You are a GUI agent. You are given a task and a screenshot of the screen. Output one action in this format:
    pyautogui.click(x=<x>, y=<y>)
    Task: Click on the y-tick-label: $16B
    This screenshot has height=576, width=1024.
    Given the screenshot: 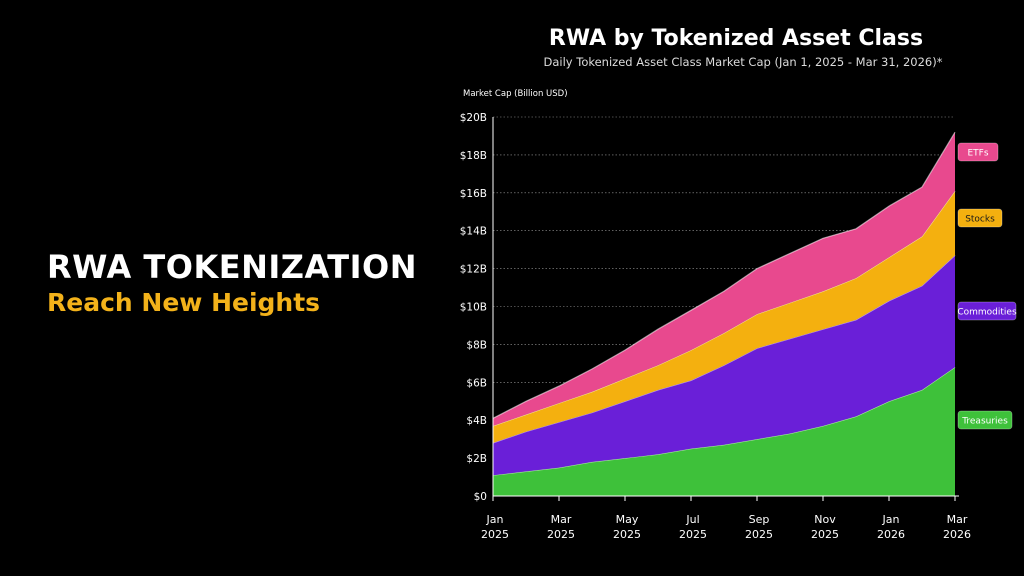 What is the action you would take?
    pyautogui.click(x=473, y=194)
    